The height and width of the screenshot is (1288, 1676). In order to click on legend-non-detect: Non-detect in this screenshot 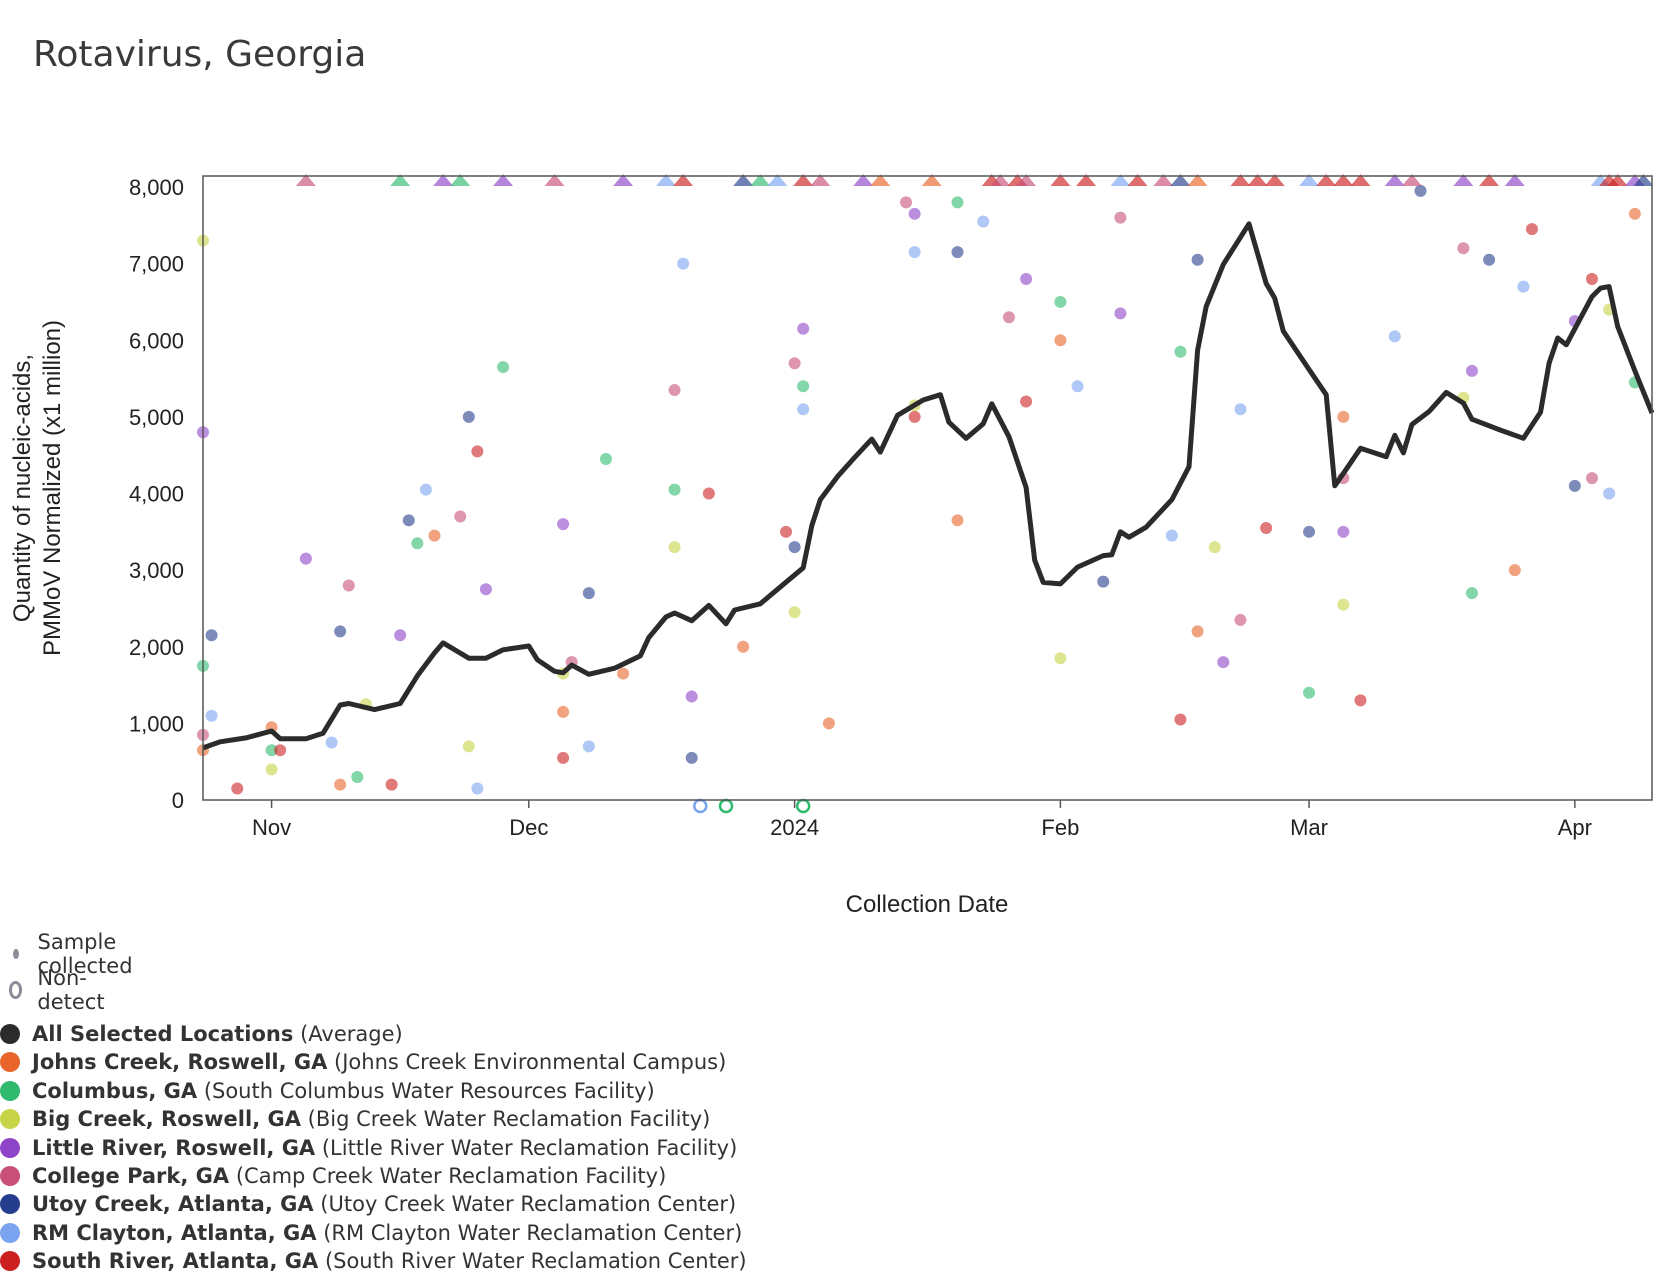, I will do `click(59, 990)`.